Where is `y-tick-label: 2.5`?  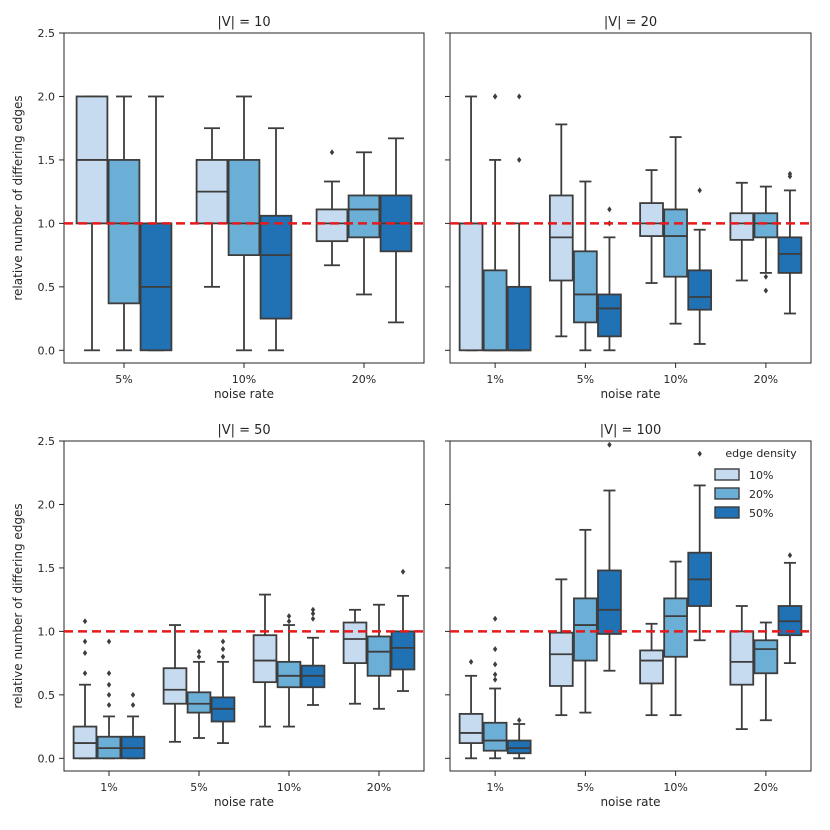 y-tick-label: 2.5 is located at coordinates (47, 441).